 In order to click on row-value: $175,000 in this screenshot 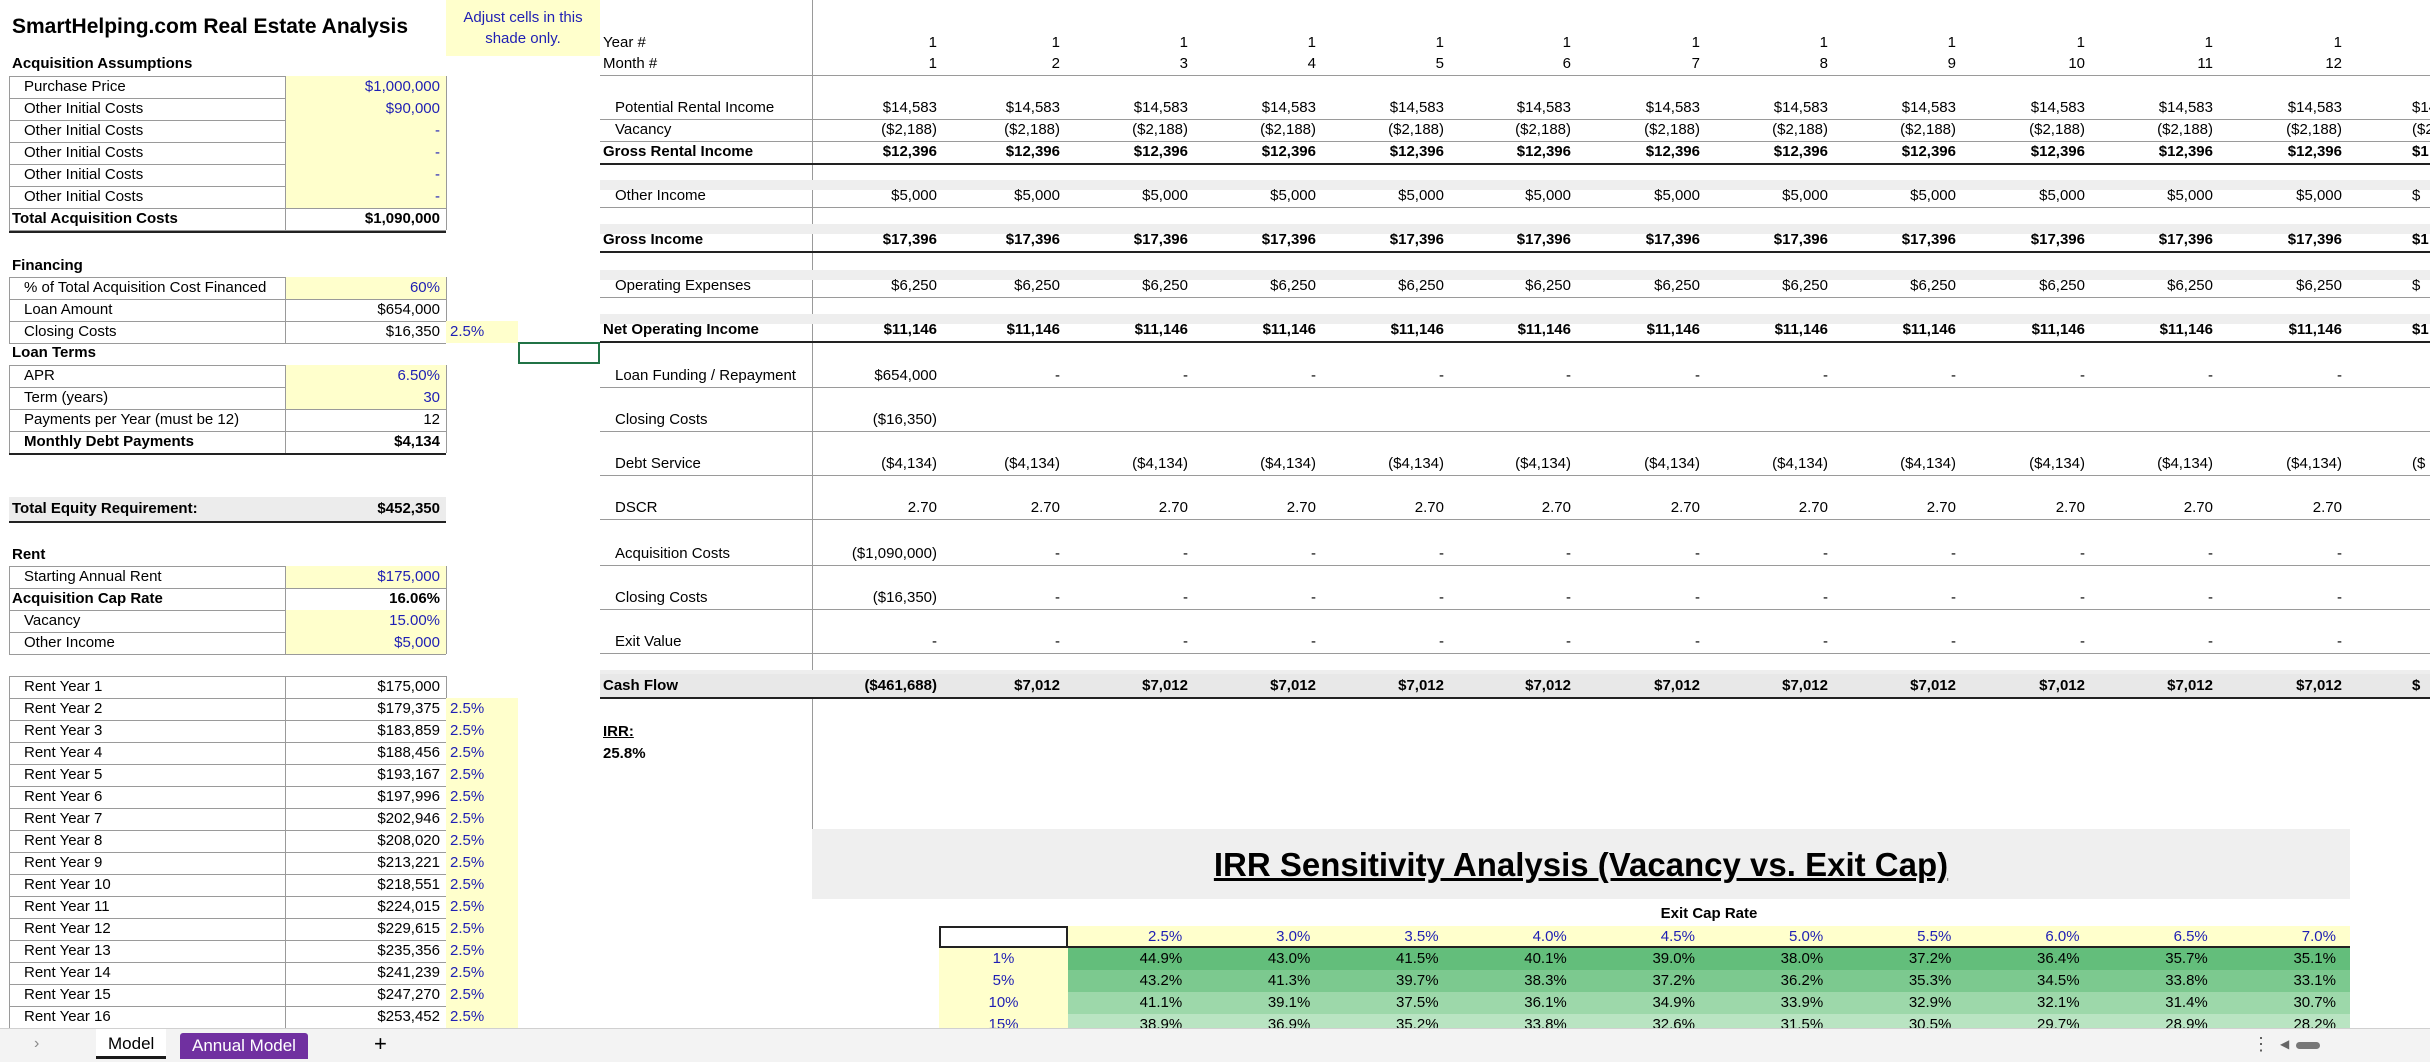, I will do `click(408, 576)`.